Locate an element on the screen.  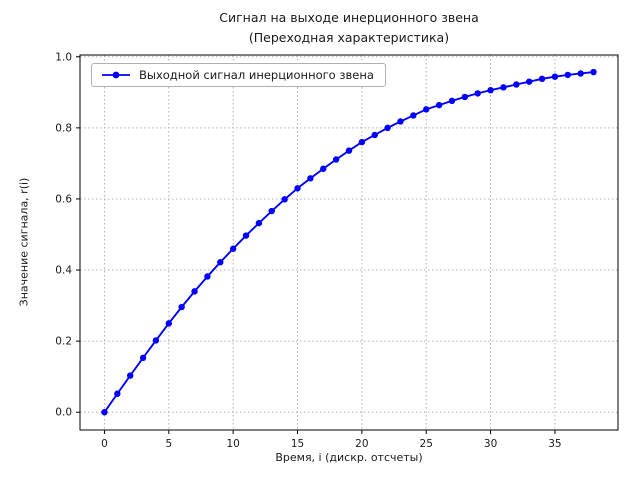
x-tick-label: 35 is located at coordinates (554, 444).